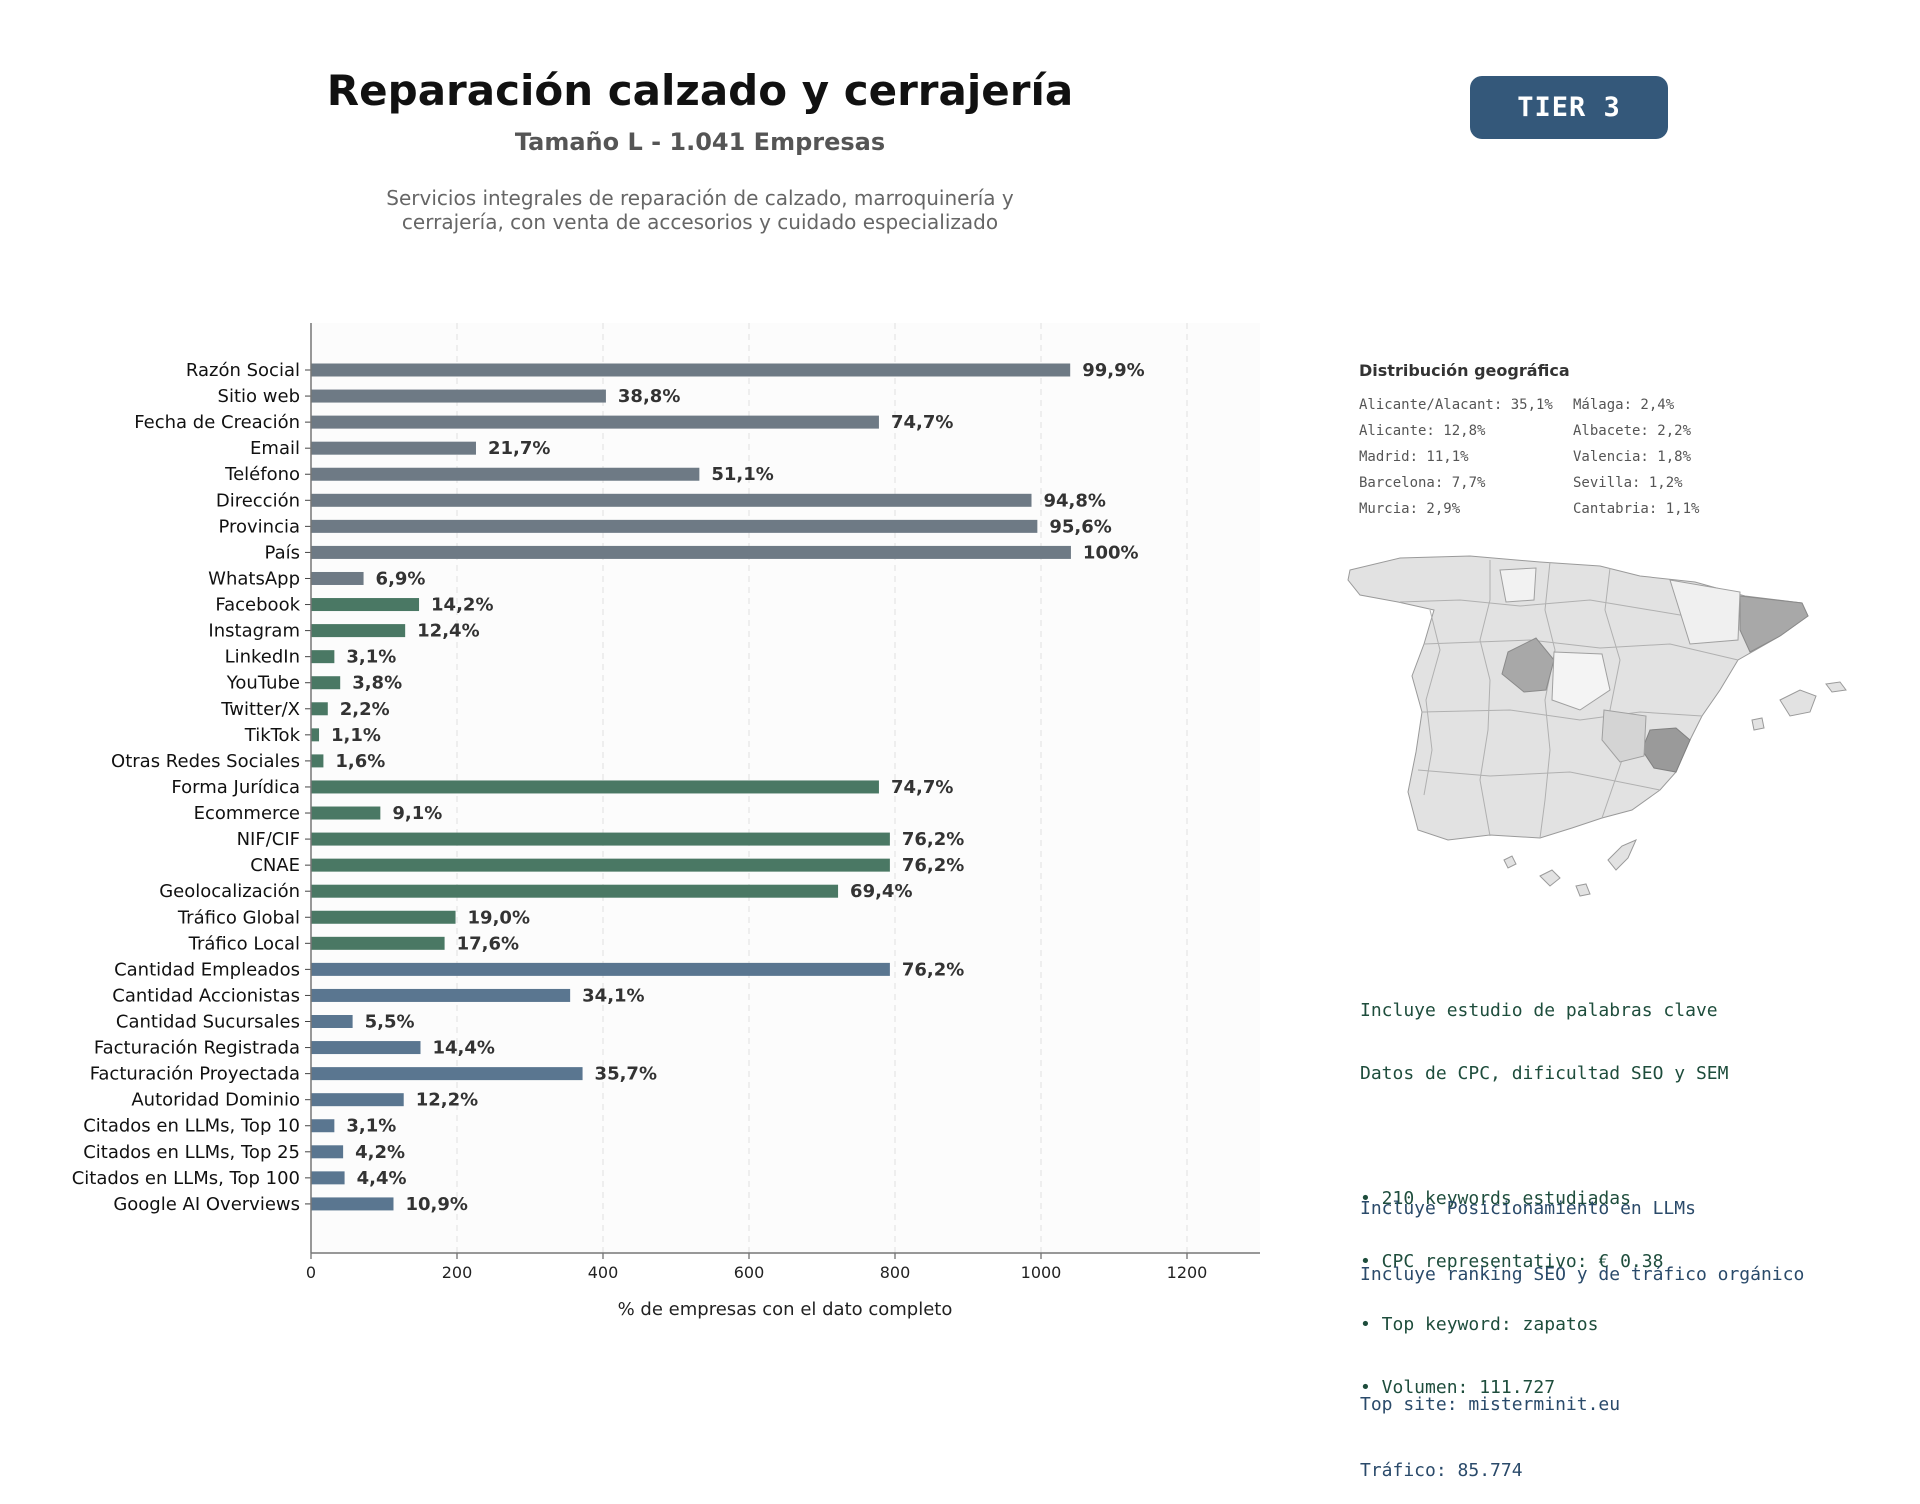 Image resolution: width=1920 pixels, height=1504 pixels. I want to click on map-region-central, so click(1581, 681).